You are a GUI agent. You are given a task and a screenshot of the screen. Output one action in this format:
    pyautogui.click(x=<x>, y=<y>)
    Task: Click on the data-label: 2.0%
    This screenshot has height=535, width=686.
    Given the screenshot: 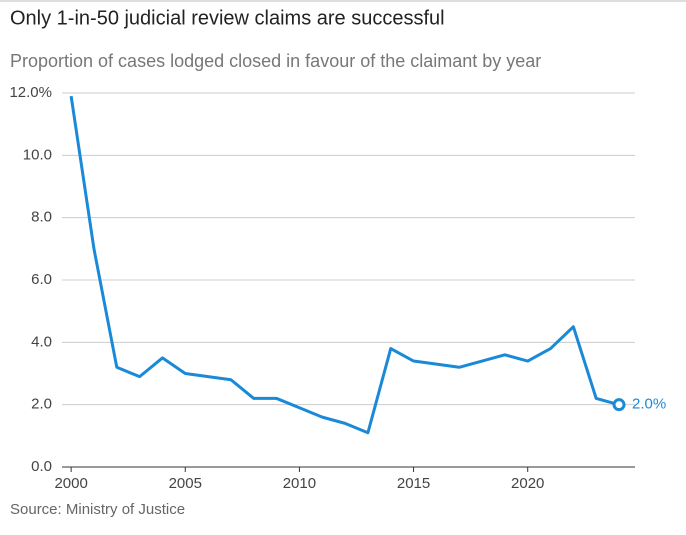 What is the action you would take?
    pyautogui.click(x=649, y=404)
    